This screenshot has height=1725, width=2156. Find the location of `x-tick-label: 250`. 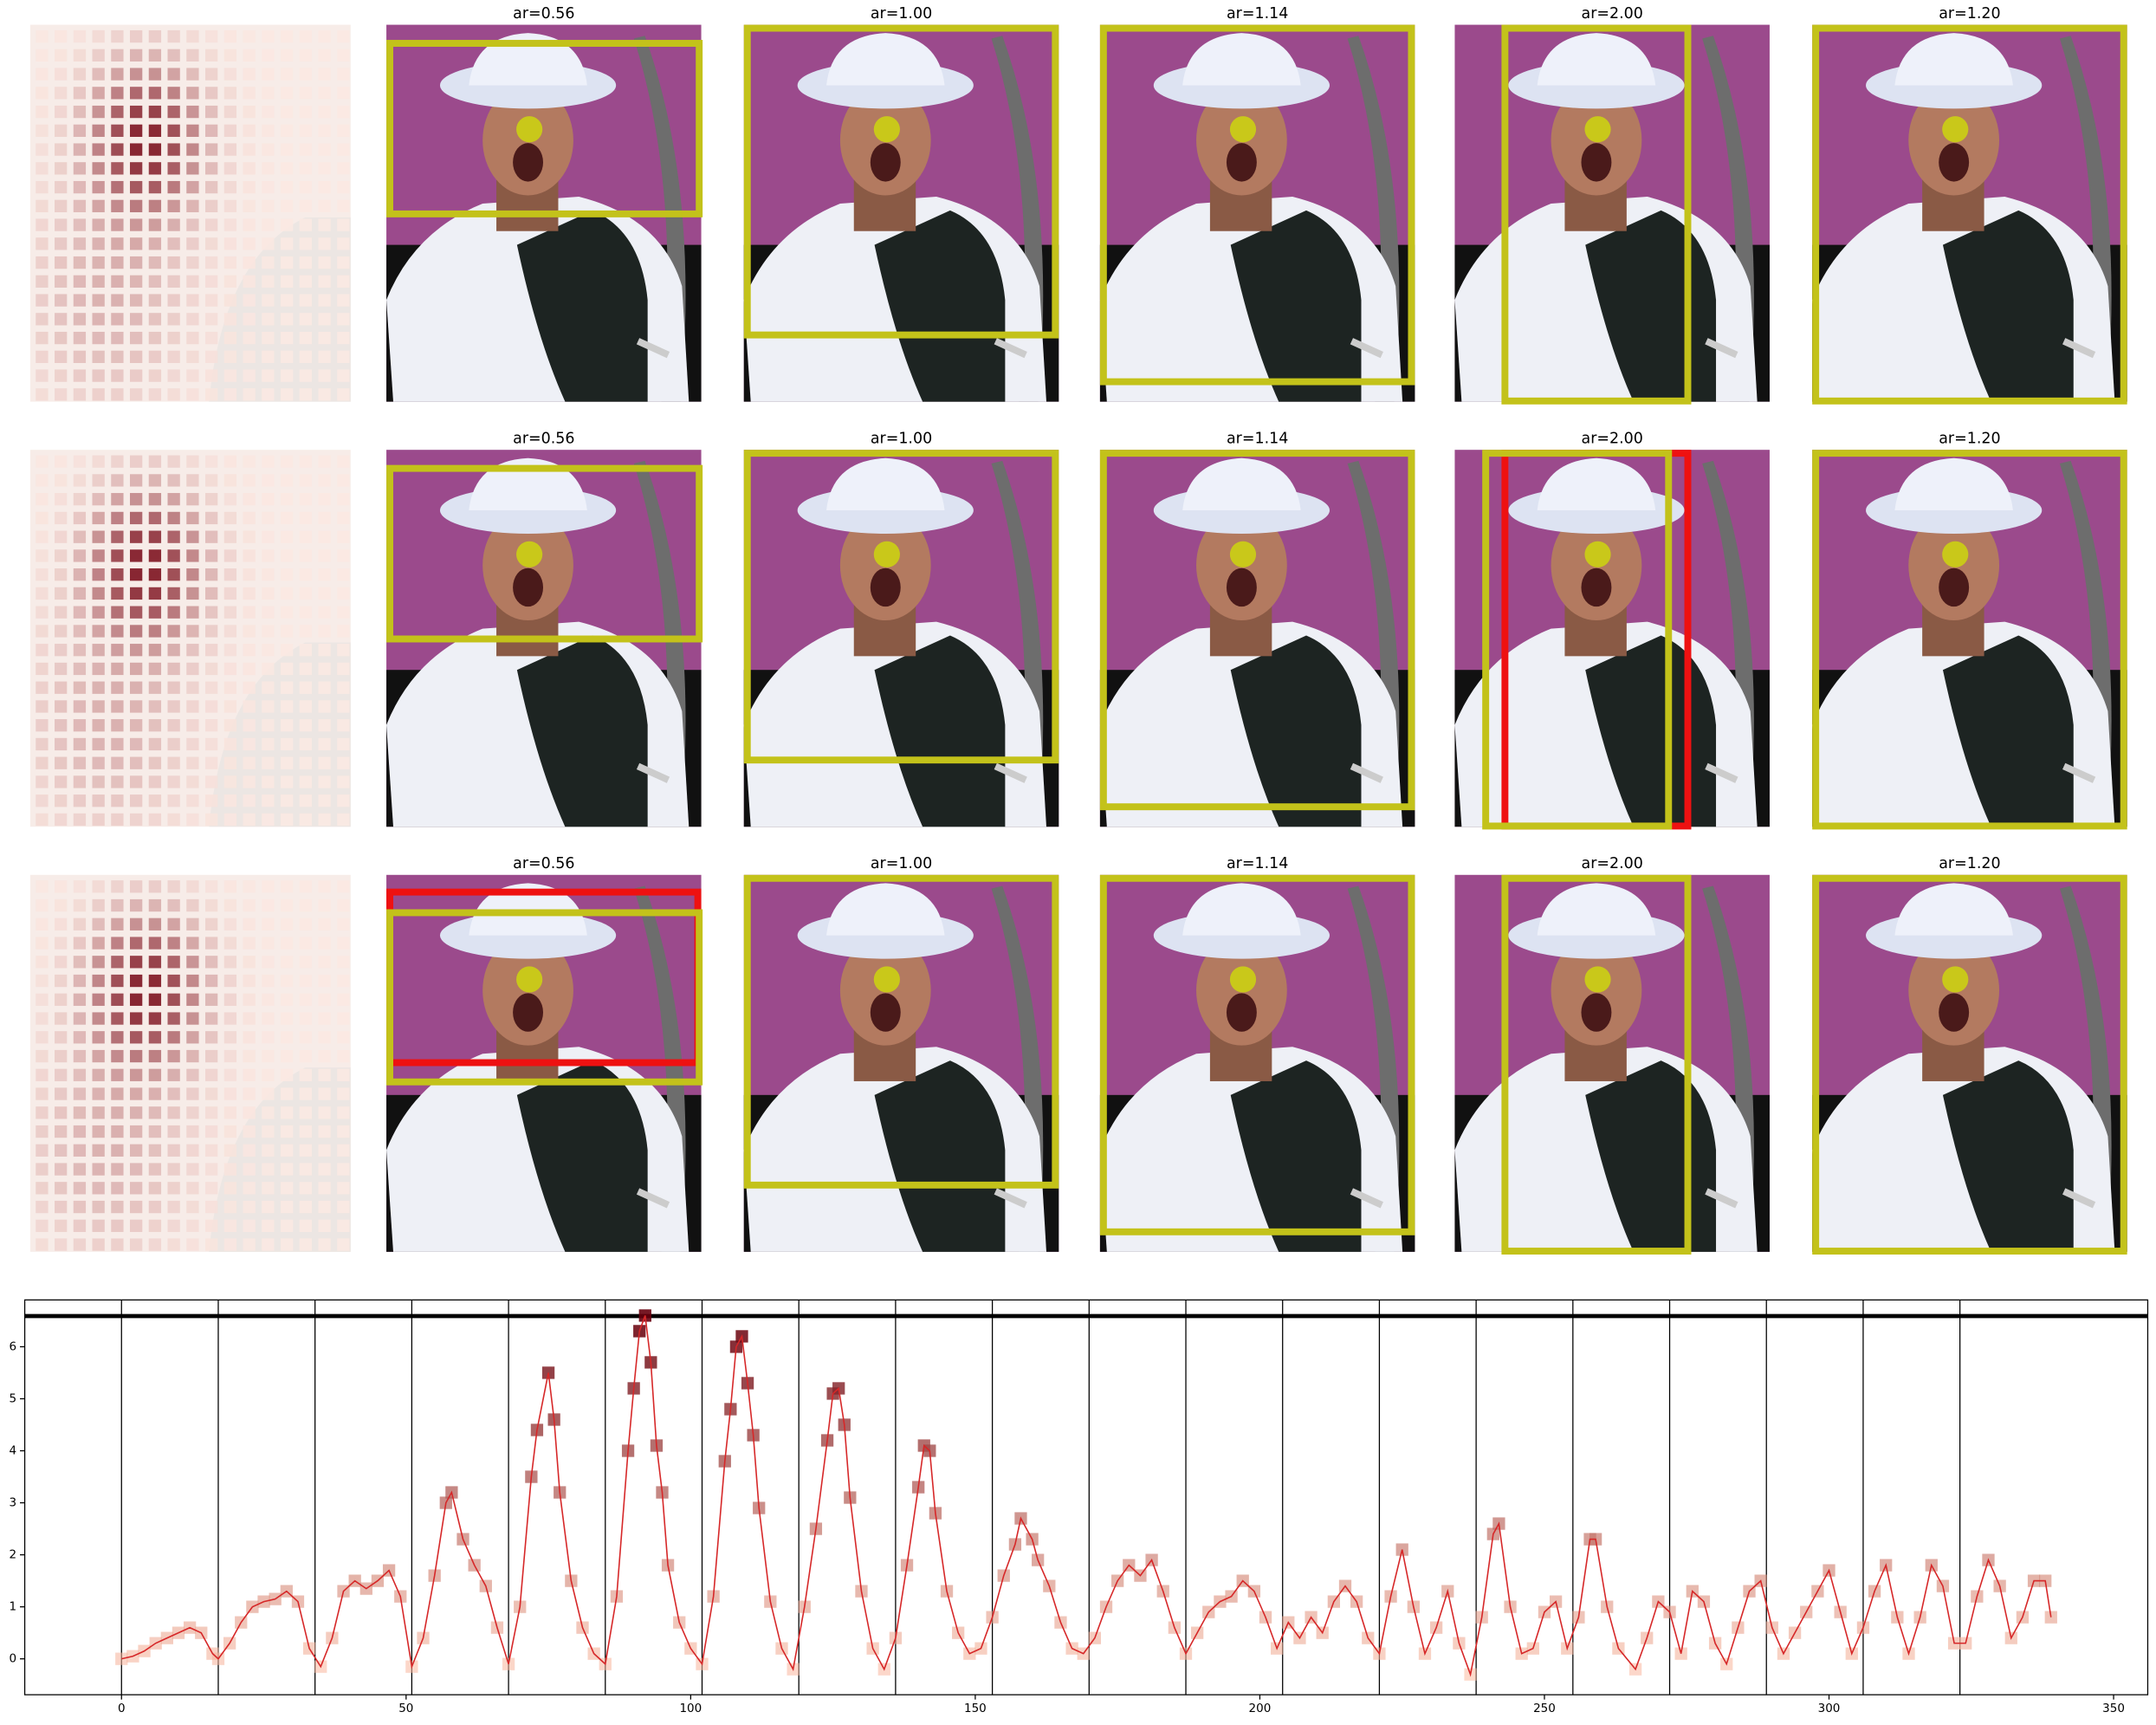

x-tick-label: 250 is located at coordinates (1544, 1708).